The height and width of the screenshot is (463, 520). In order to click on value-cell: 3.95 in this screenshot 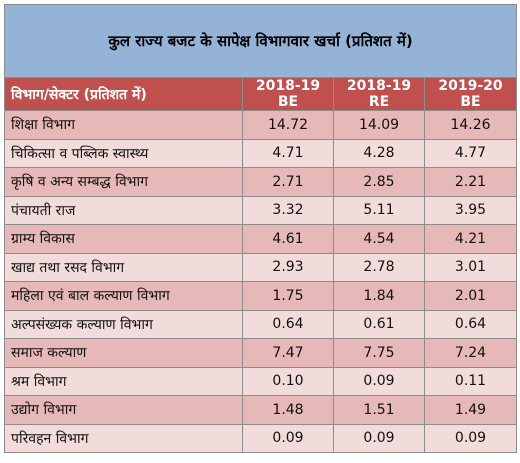, I will do `click(470, 210)`.